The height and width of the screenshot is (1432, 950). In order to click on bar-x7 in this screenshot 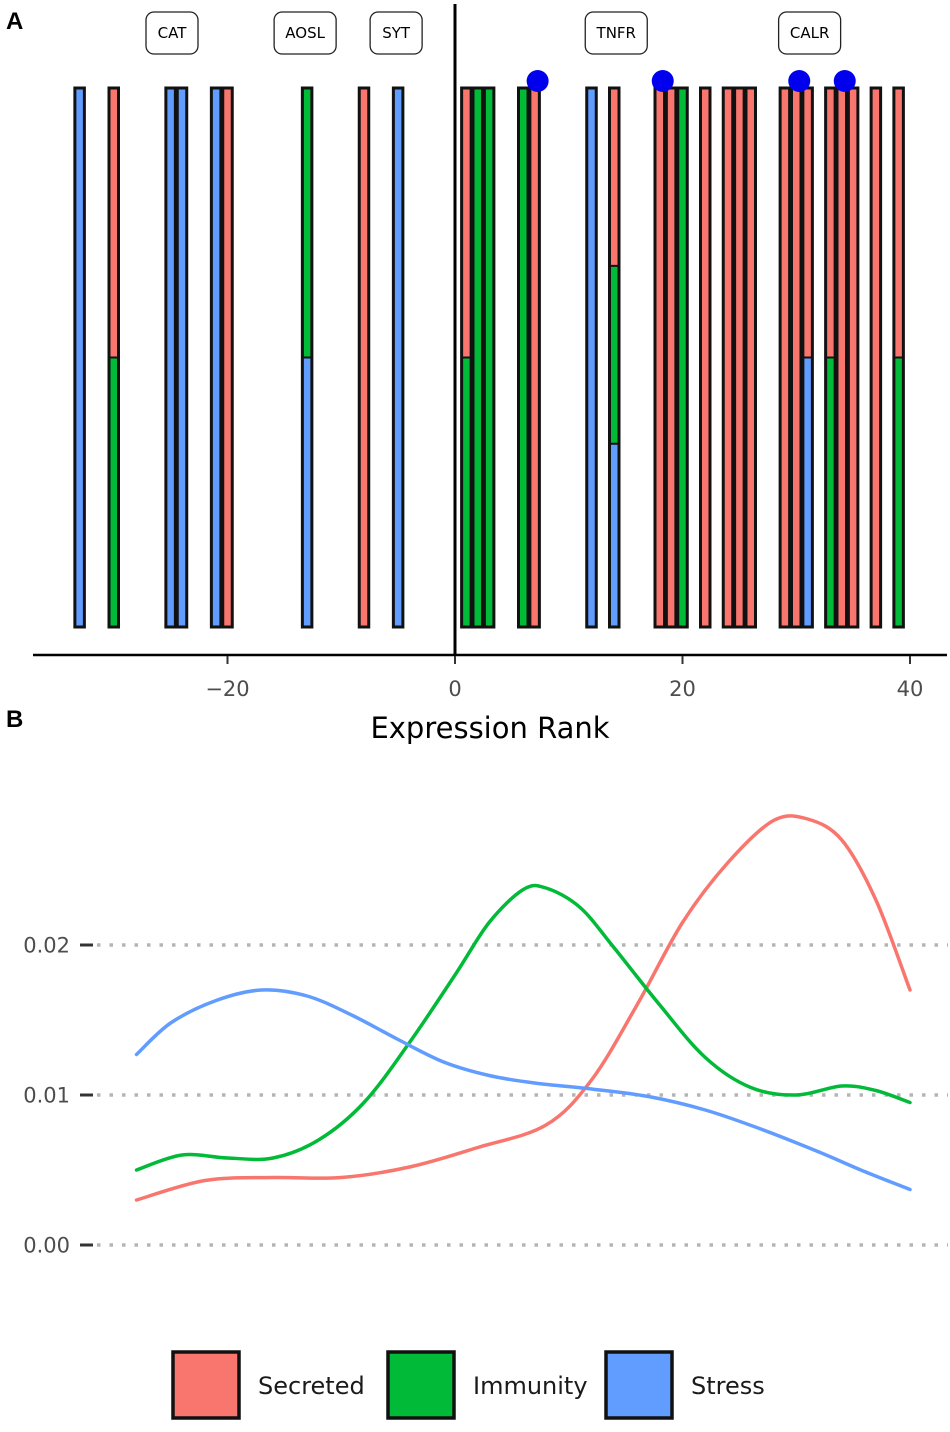, I will do `click(534, 357)`.